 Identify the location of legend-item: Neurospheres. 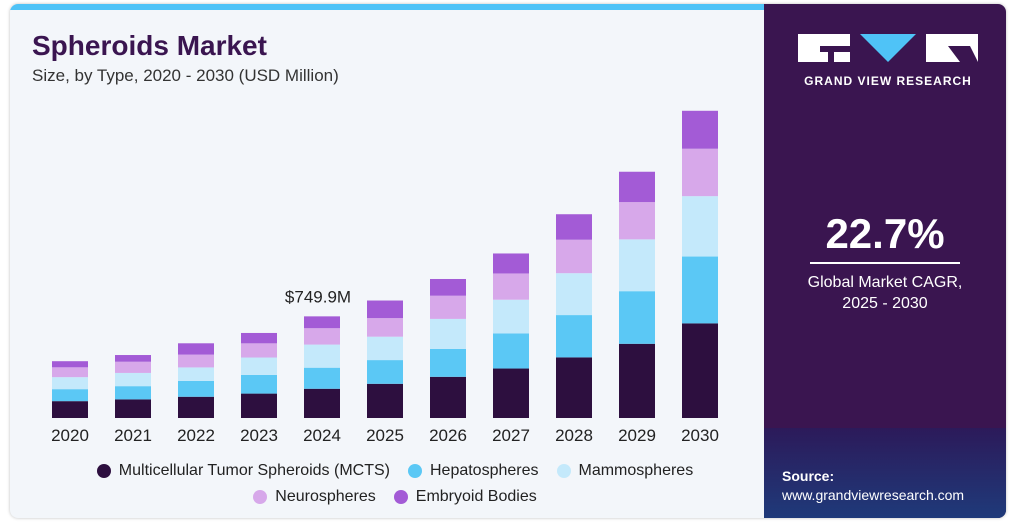
(314, 497).